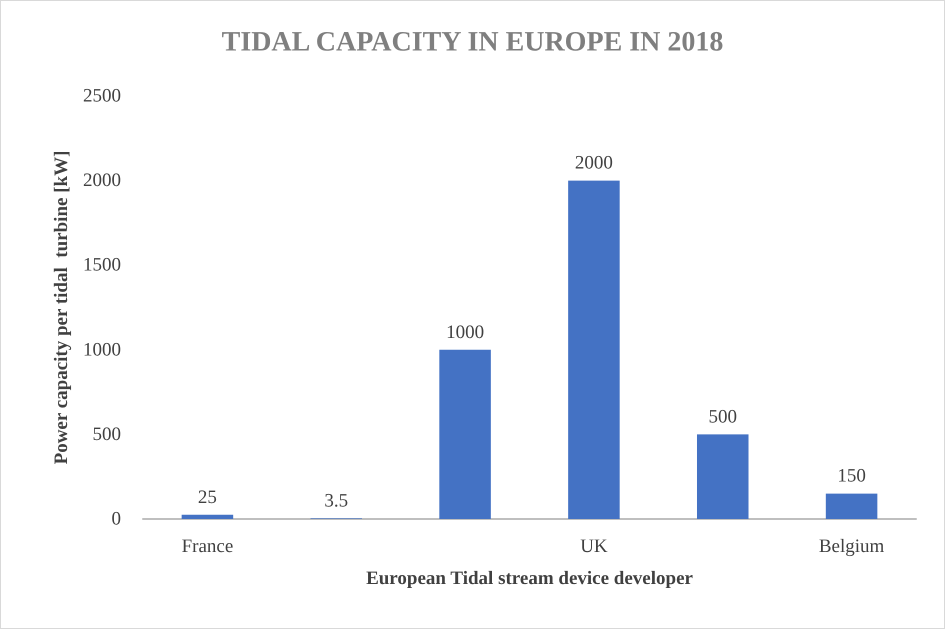 The image size is (945, 629). What do you see at coordinates (851, 476) in the screenshot?
I see `data-label: 150` at bounding box center [851, 476].